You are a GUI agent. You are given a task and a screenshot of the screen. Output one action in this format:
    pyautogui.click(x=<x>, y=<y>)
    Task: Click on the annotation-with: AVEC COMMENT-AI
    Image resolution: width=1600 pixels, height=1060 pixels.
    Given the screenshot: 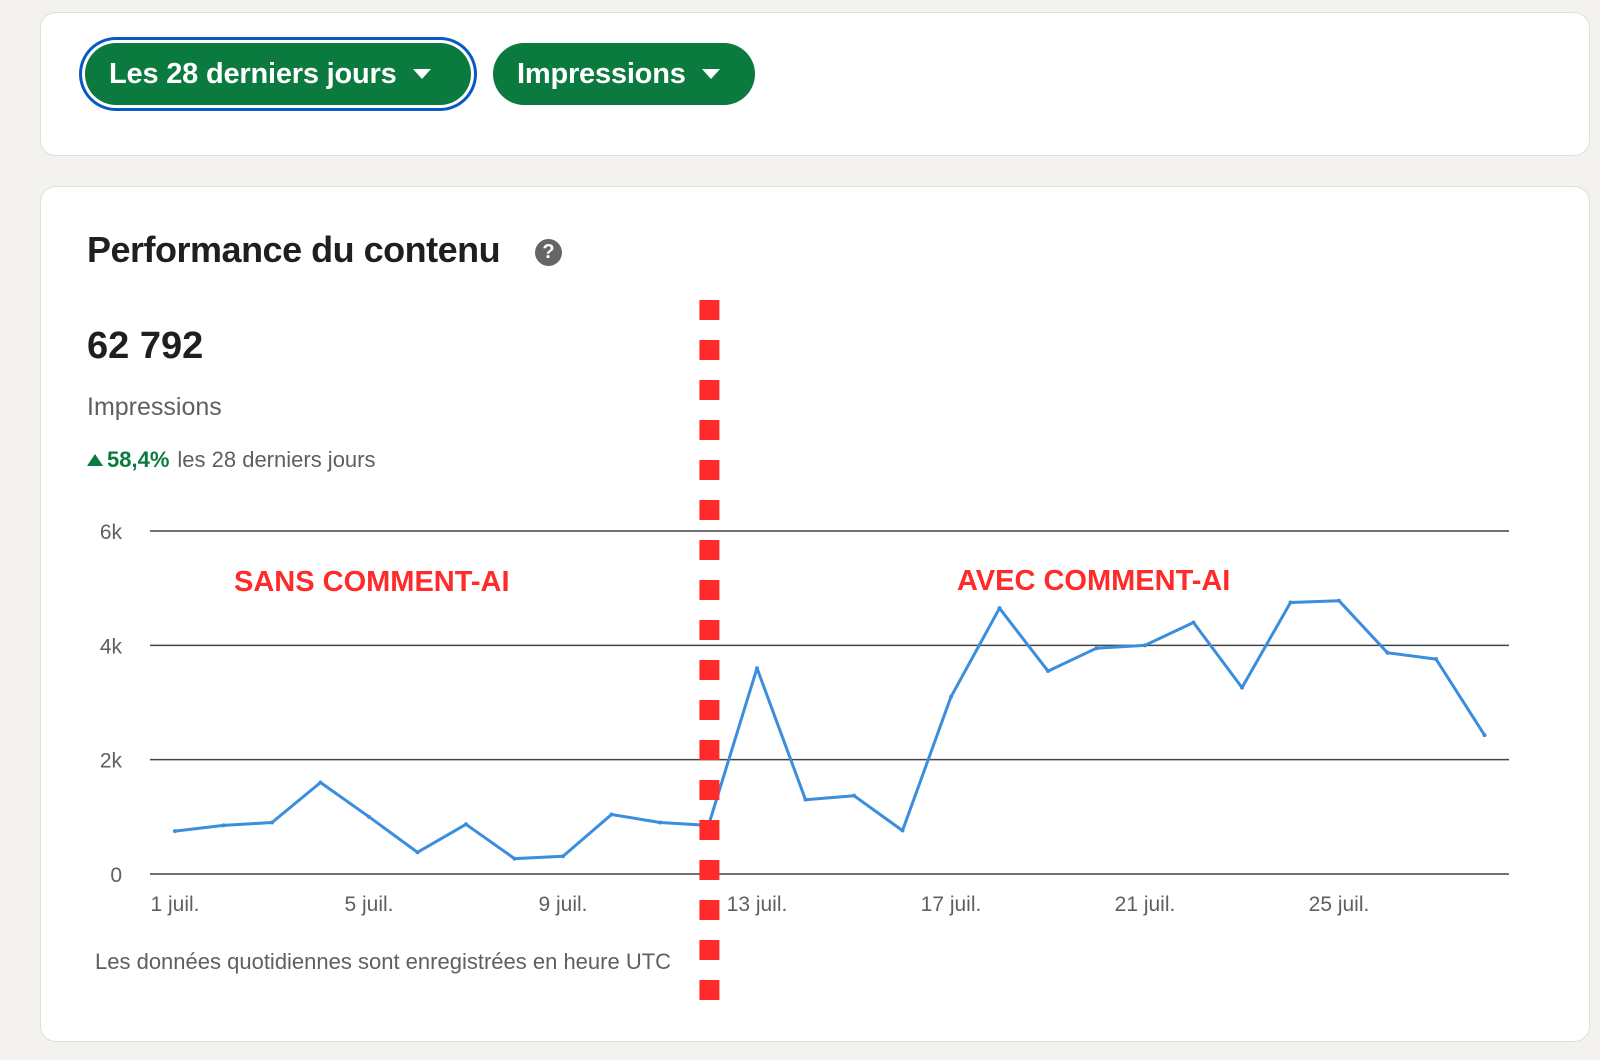 What is the action you would take?
    pyautogui.click(x=1093, y=581)
    